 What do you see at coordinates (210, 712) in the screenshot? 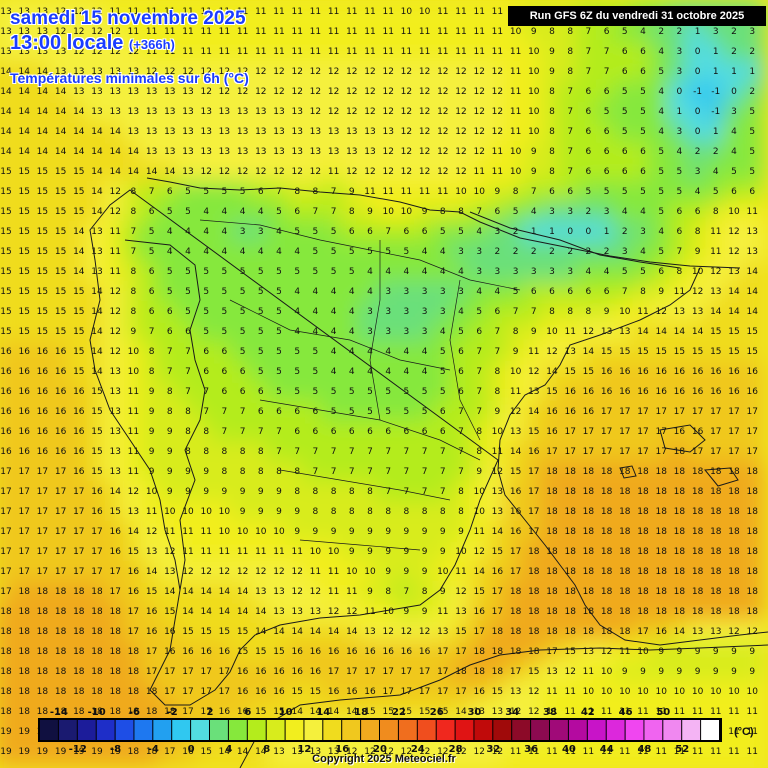
I see `legend-label-top: 2` at bounding box center [210, 712].